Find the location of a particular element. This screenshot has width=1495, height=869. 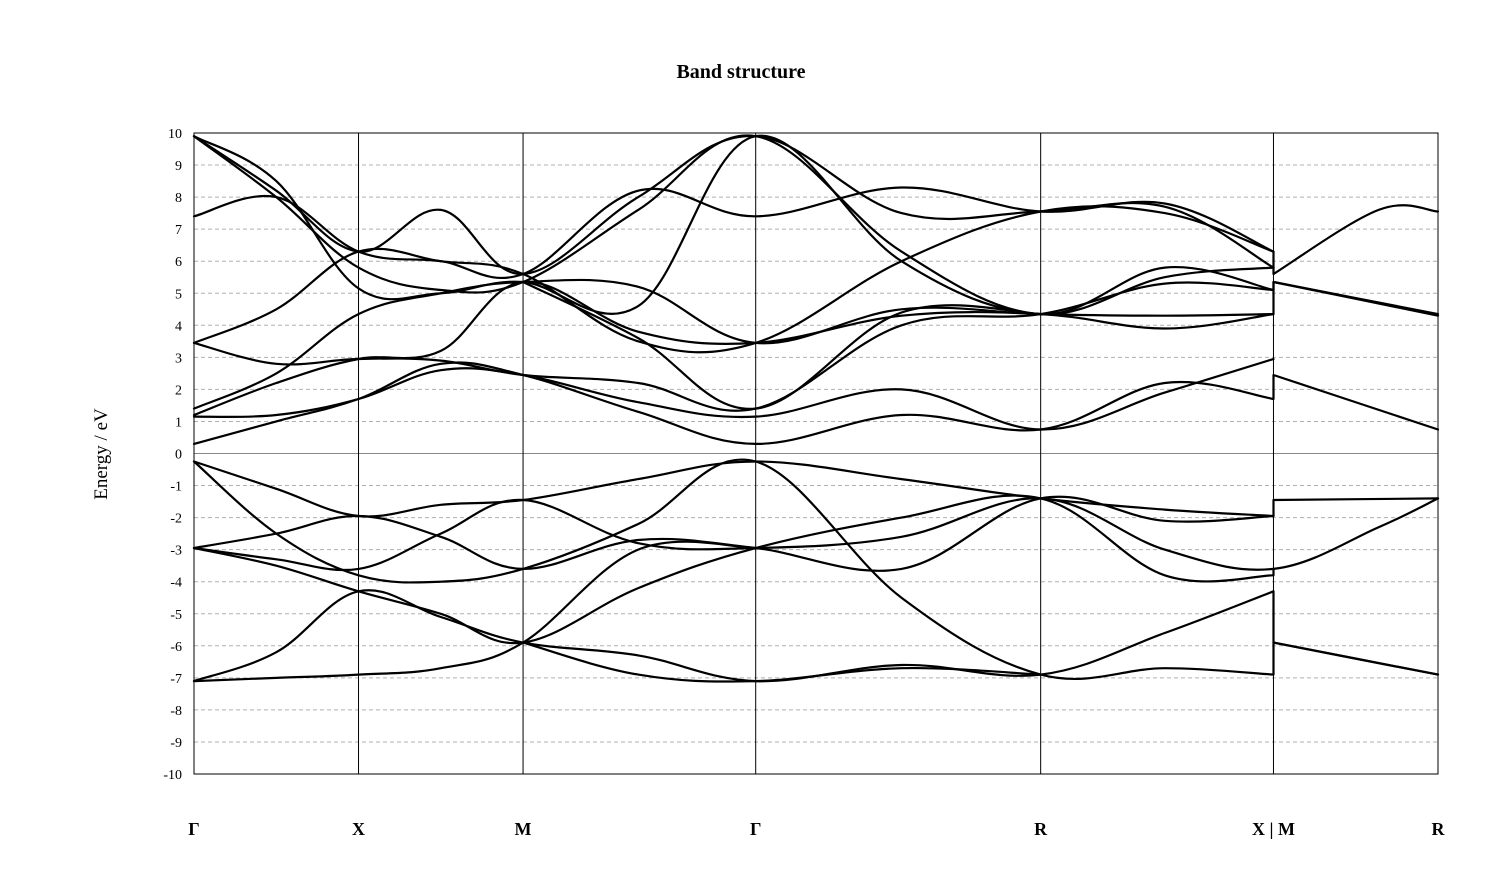

y-tick-label: -8 is located at coordinates (176, 711).